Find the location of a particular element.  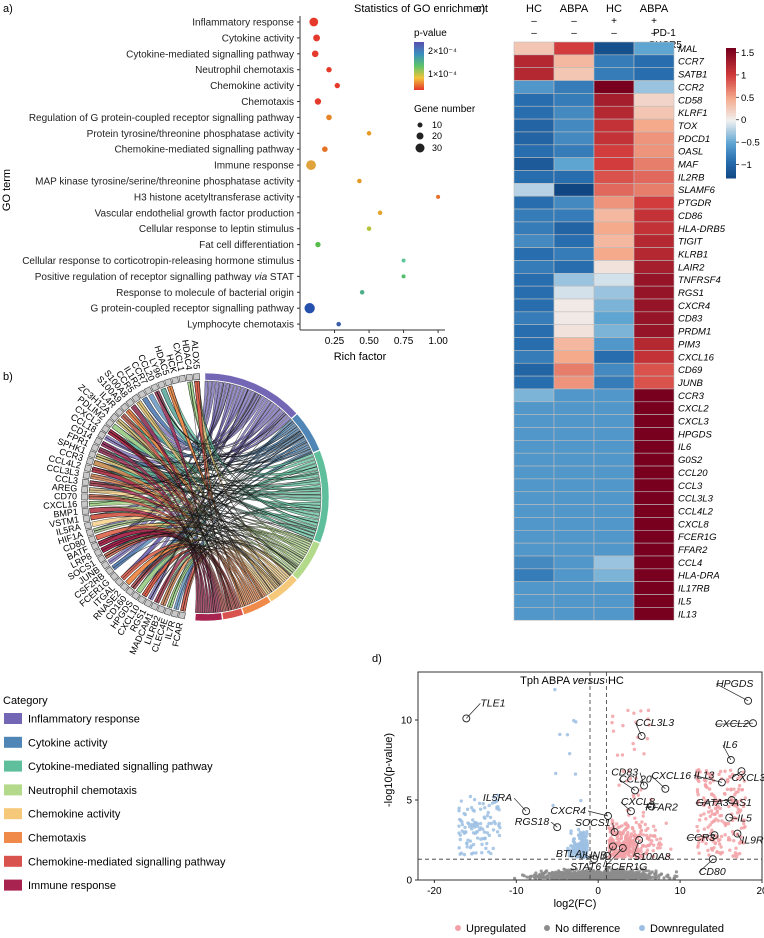

heatmap-cells is located at coordinates (594, 331).